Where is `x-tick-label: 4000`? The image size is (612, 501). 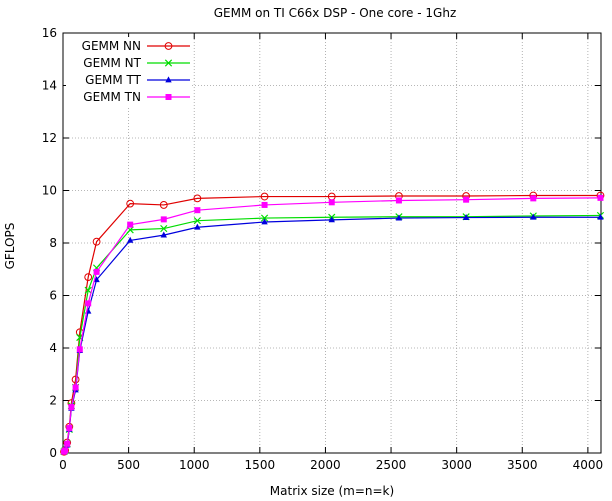 x-tick-label: 4000 is located at coordinates (588, 465).